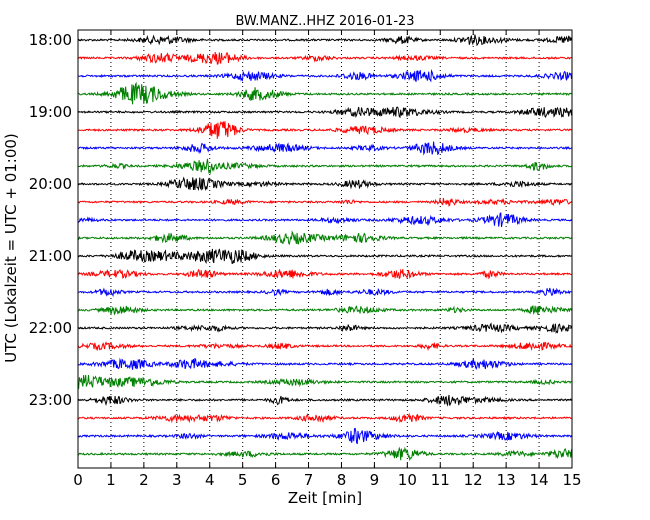 The height and width of the screenshot is (520, 650). I want to click on x-axis-label: Zeit [min], so click(325, 498).